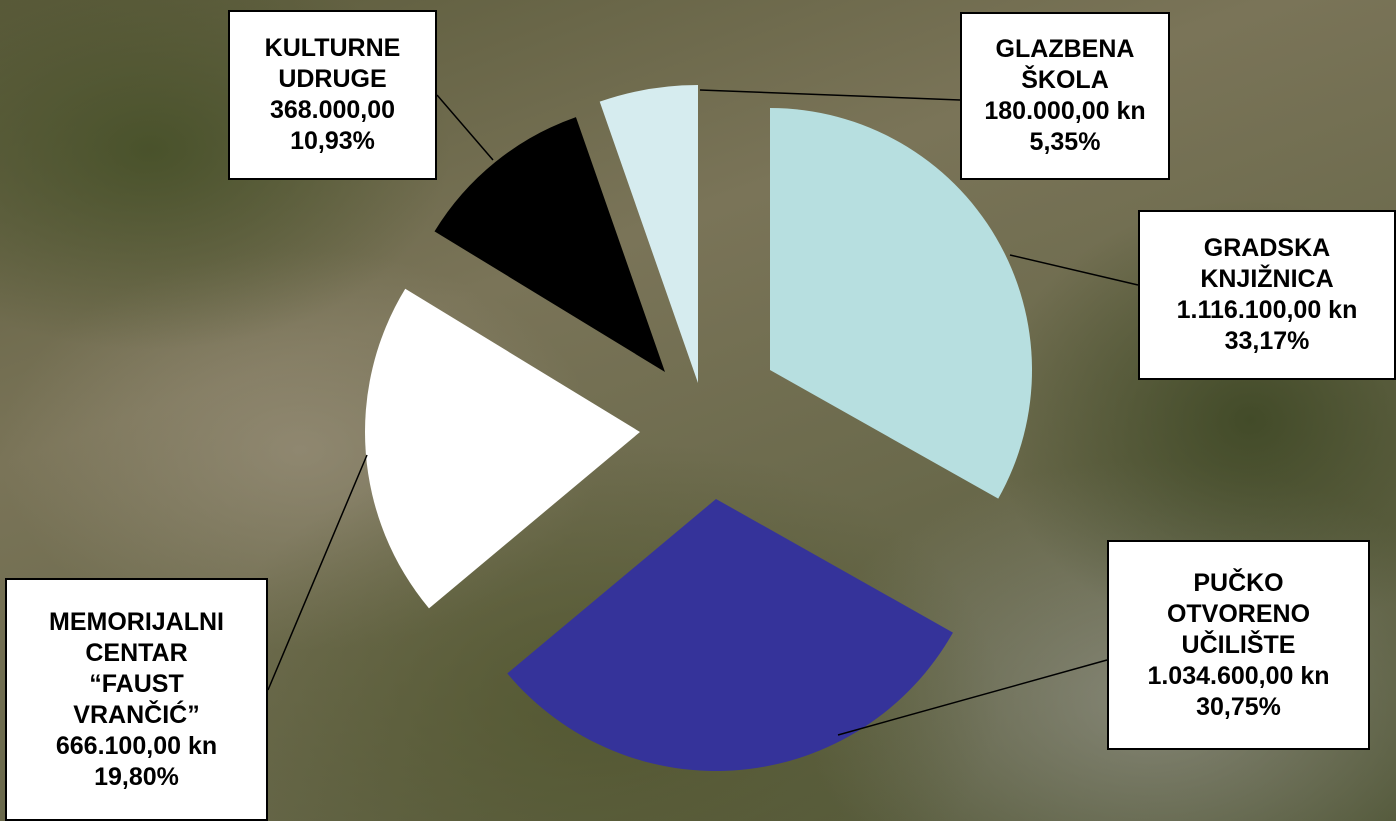 This screenshot has width=1396, height=821. Describe the element at coordinates (136, 668) in the screenshot. I see `category-label: MEMORIJALNI CENTAR “FAUST VRANČIĆ”` at that location.